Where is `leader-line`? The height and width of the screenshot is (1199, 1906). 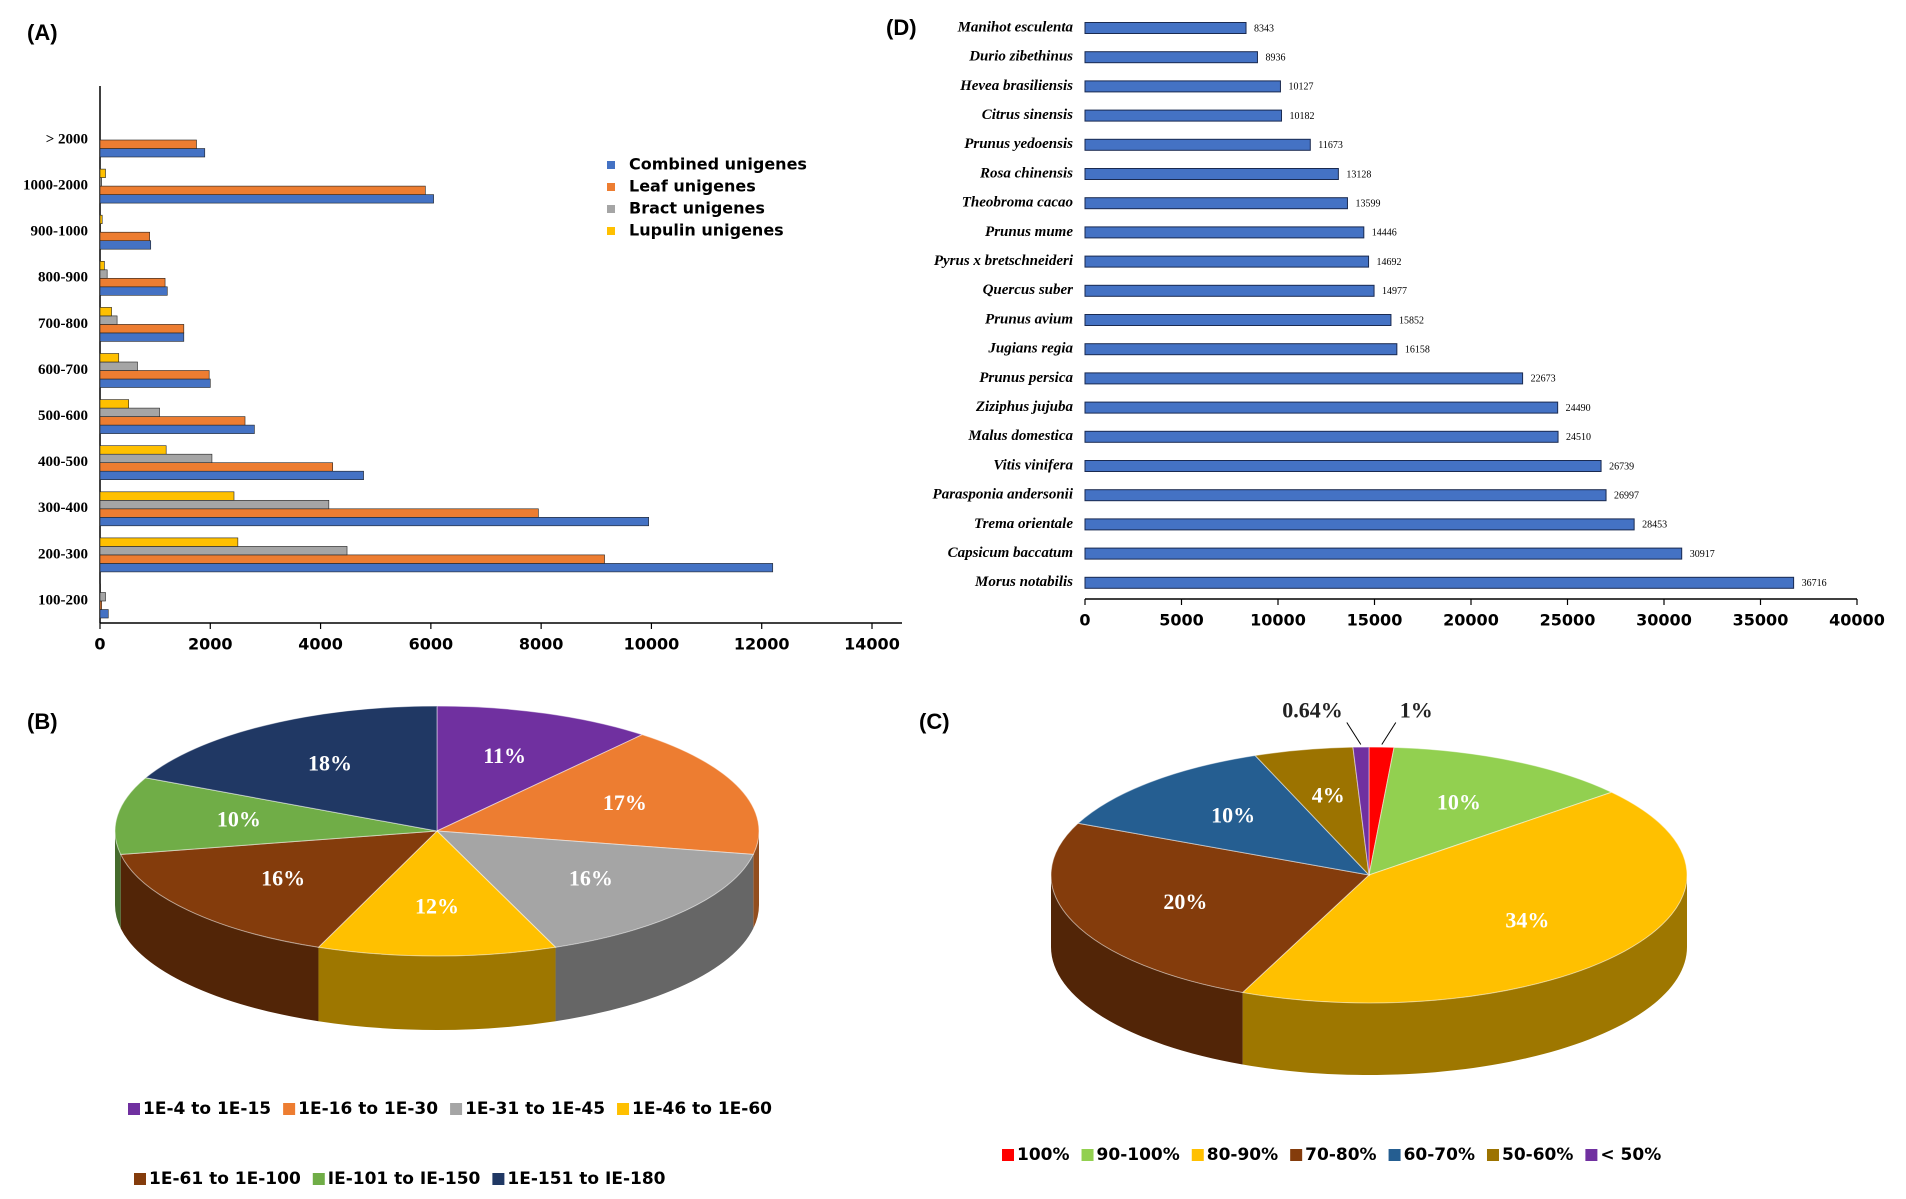
leader-line is located at coordinates (1389, 733).